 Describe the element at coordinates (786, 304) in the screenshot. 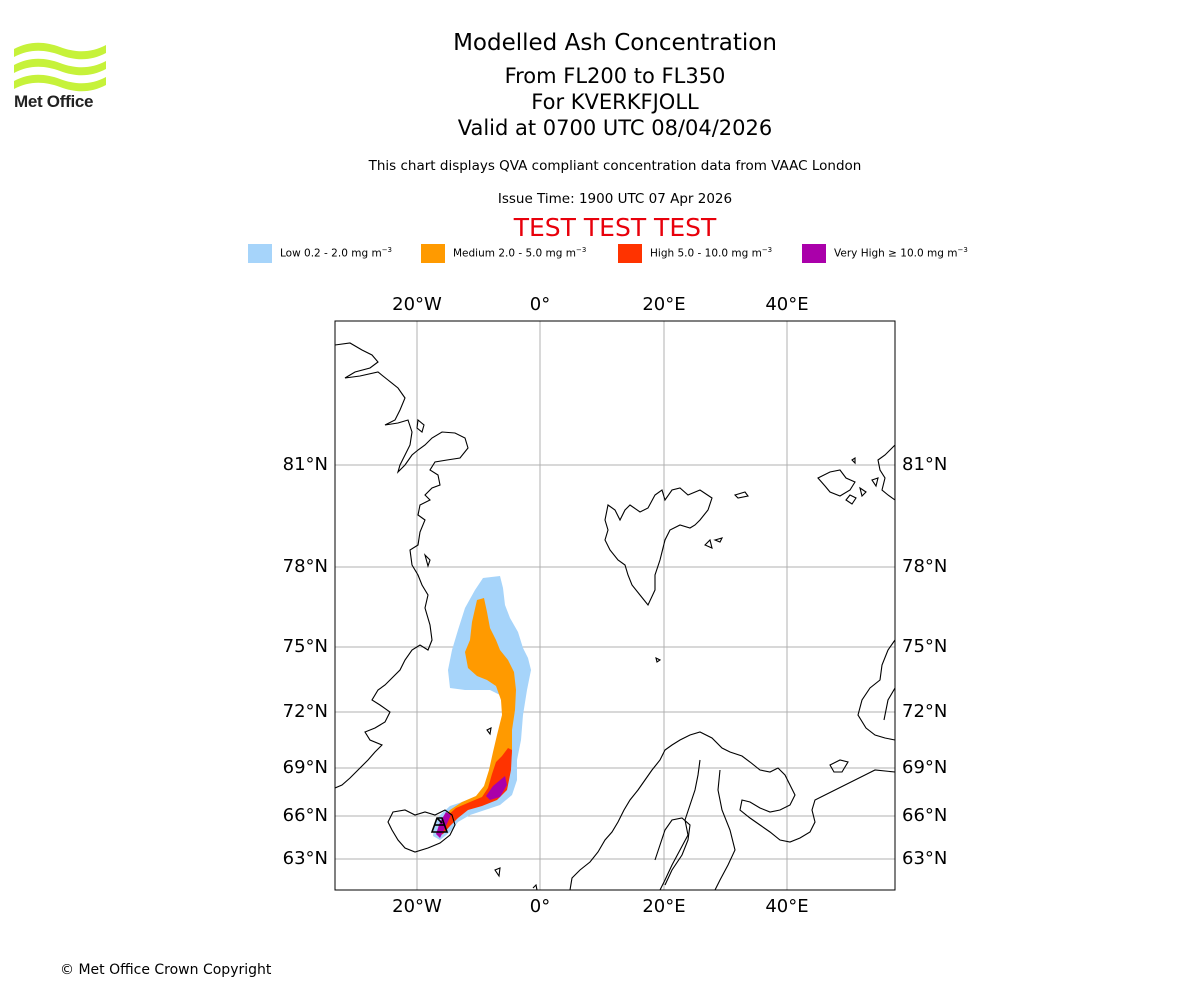

I see `lon-tick-top-40e: 40°E` at that location.